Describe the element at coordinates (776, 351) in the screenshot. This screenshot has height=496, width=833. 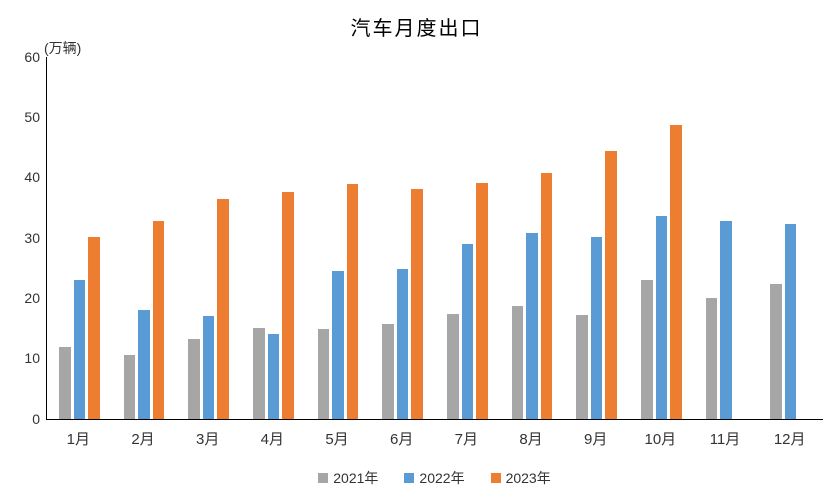
I see `bar-2021年-12月` at that location.